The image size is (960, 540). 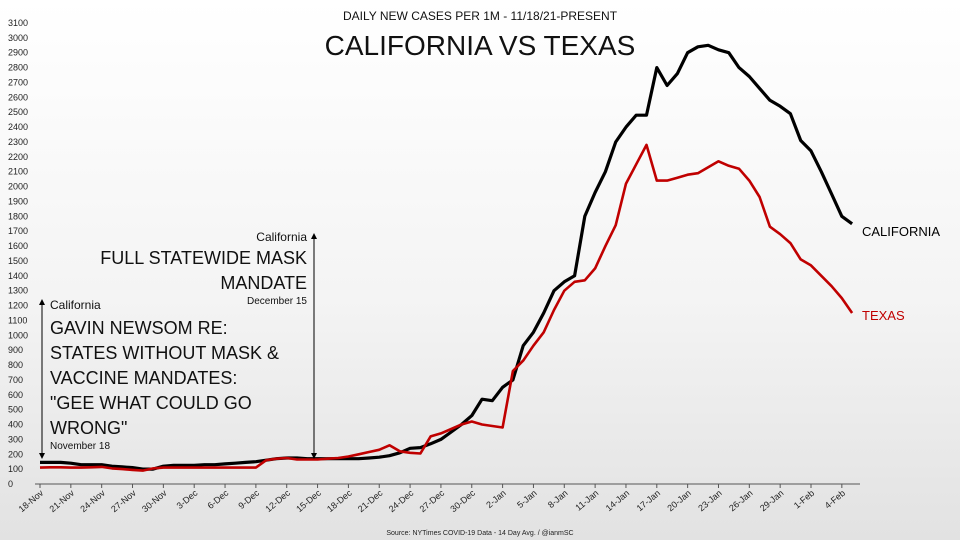 I want to click on x-tick-label: 17-Jan, so click(x=649, y=500).